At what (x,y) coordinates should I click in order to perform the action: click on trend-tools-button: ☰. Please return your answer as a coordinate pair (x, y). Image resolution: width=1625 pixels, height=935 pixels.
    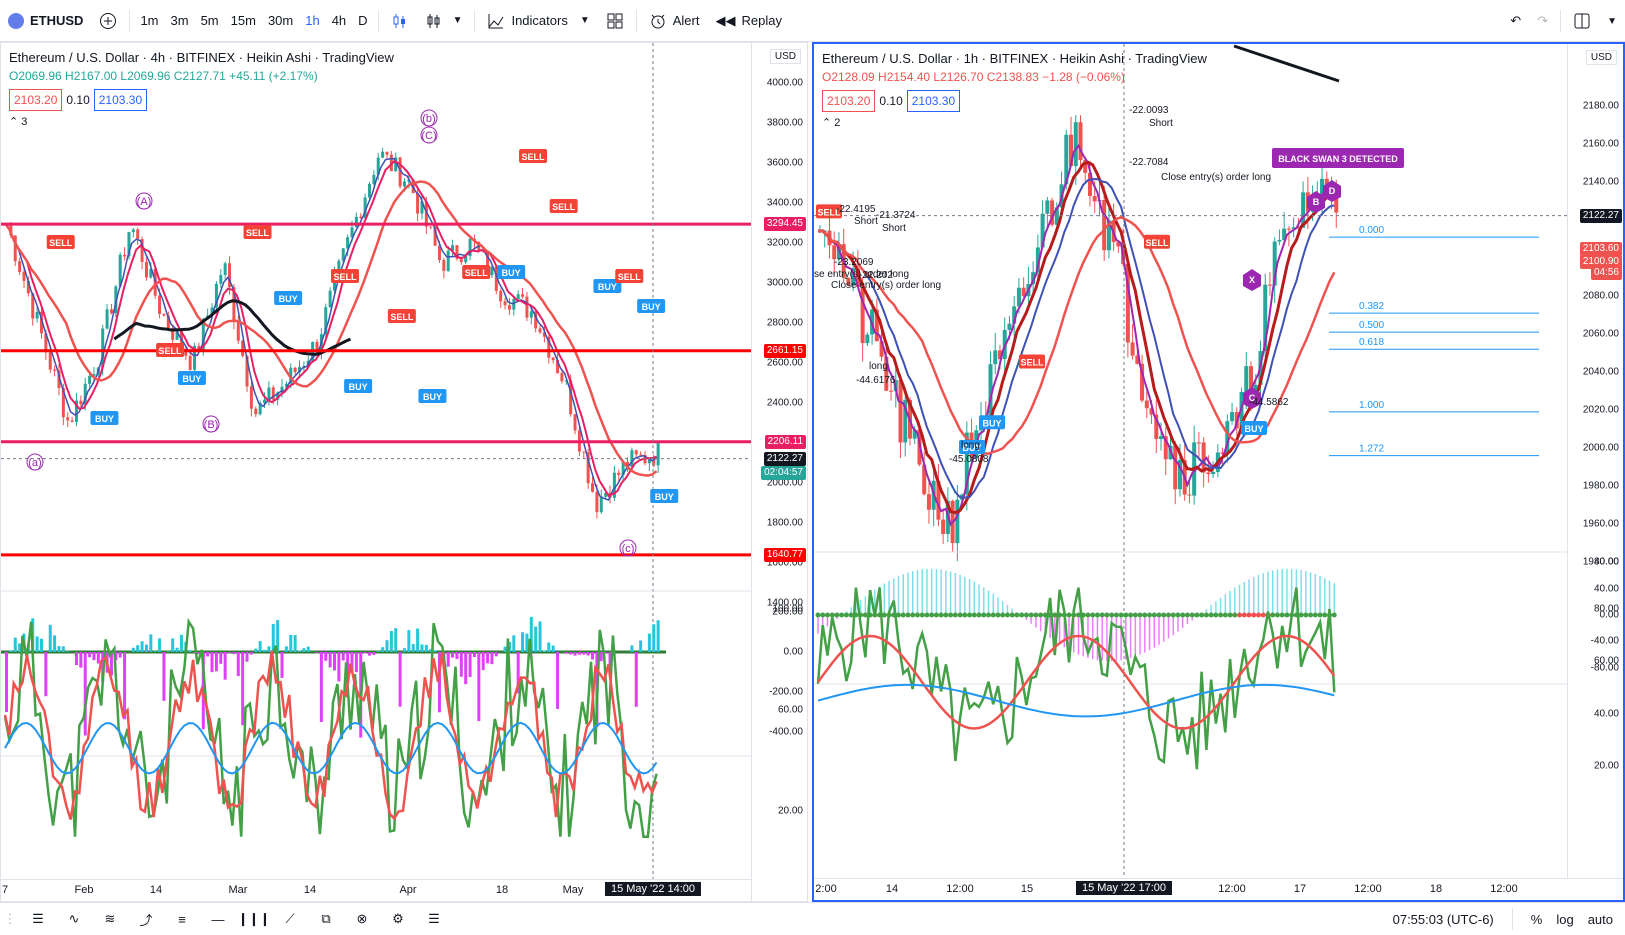
    Looking at the image, I should click on (38, 919).